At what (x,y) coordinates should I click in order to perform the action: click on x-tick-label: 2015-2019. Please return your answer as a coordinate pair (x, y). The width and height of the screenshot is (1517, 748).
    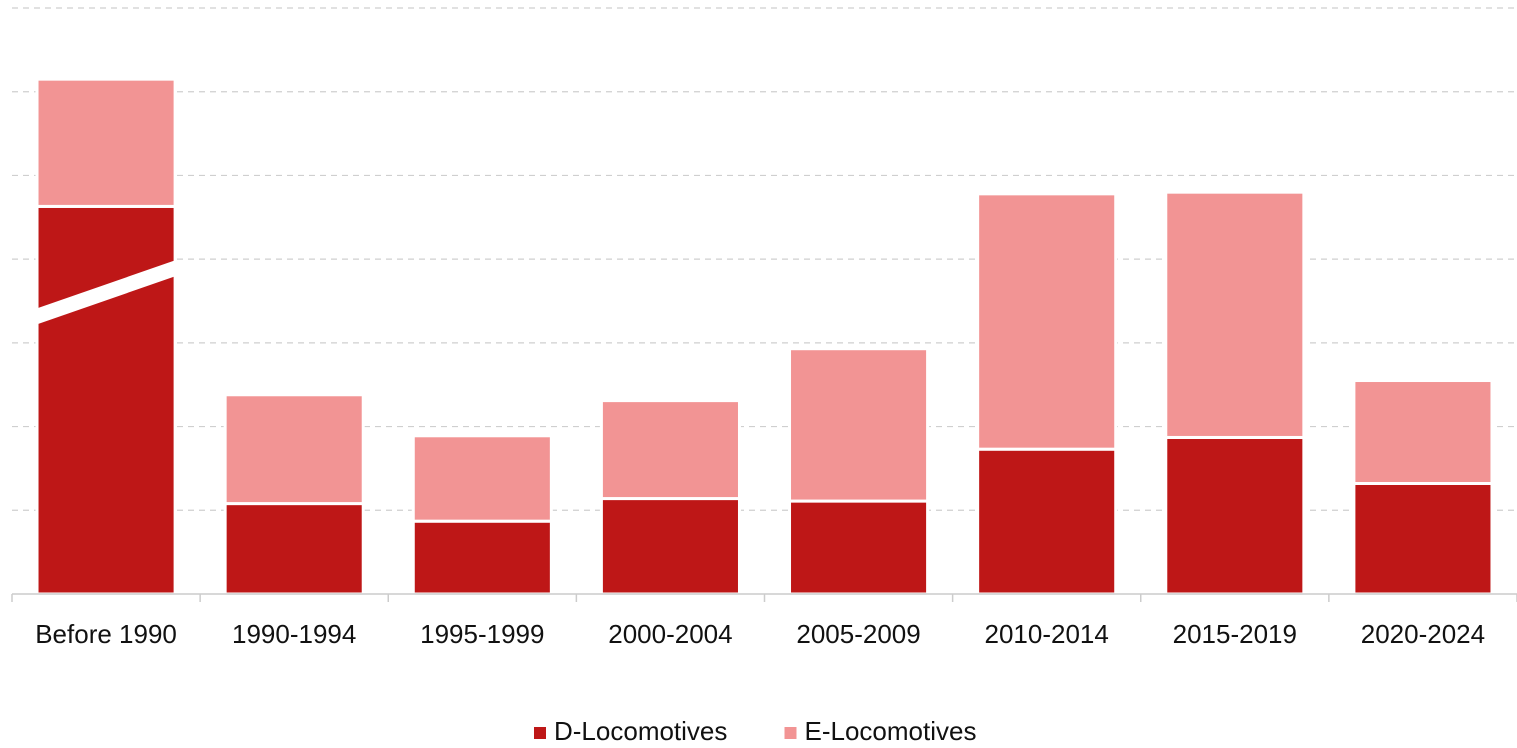
    Looking at the image, I should click on (1235, 634).